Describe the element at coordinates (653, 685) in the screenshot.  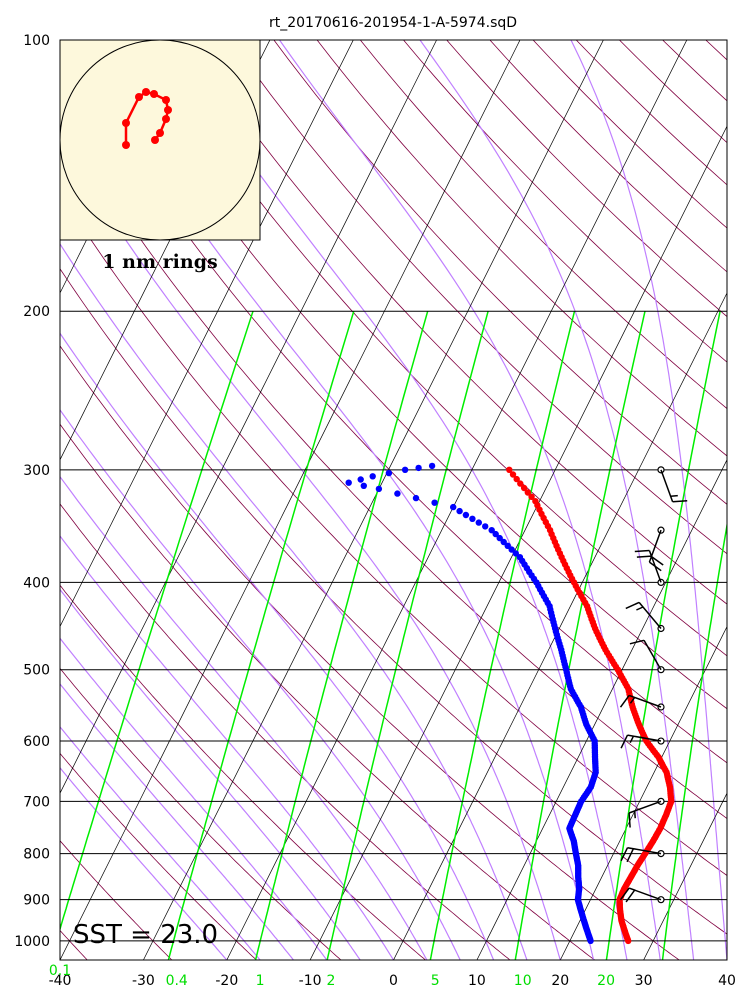
I see `wind-barbs` at that location.